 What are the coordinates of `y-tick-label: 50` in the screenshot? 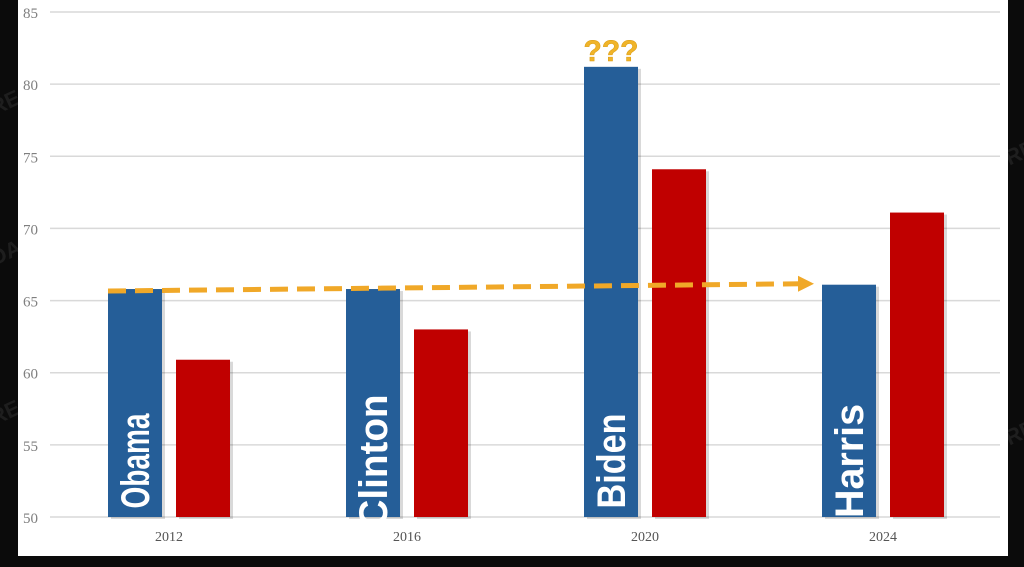 It's located at (30, 519).